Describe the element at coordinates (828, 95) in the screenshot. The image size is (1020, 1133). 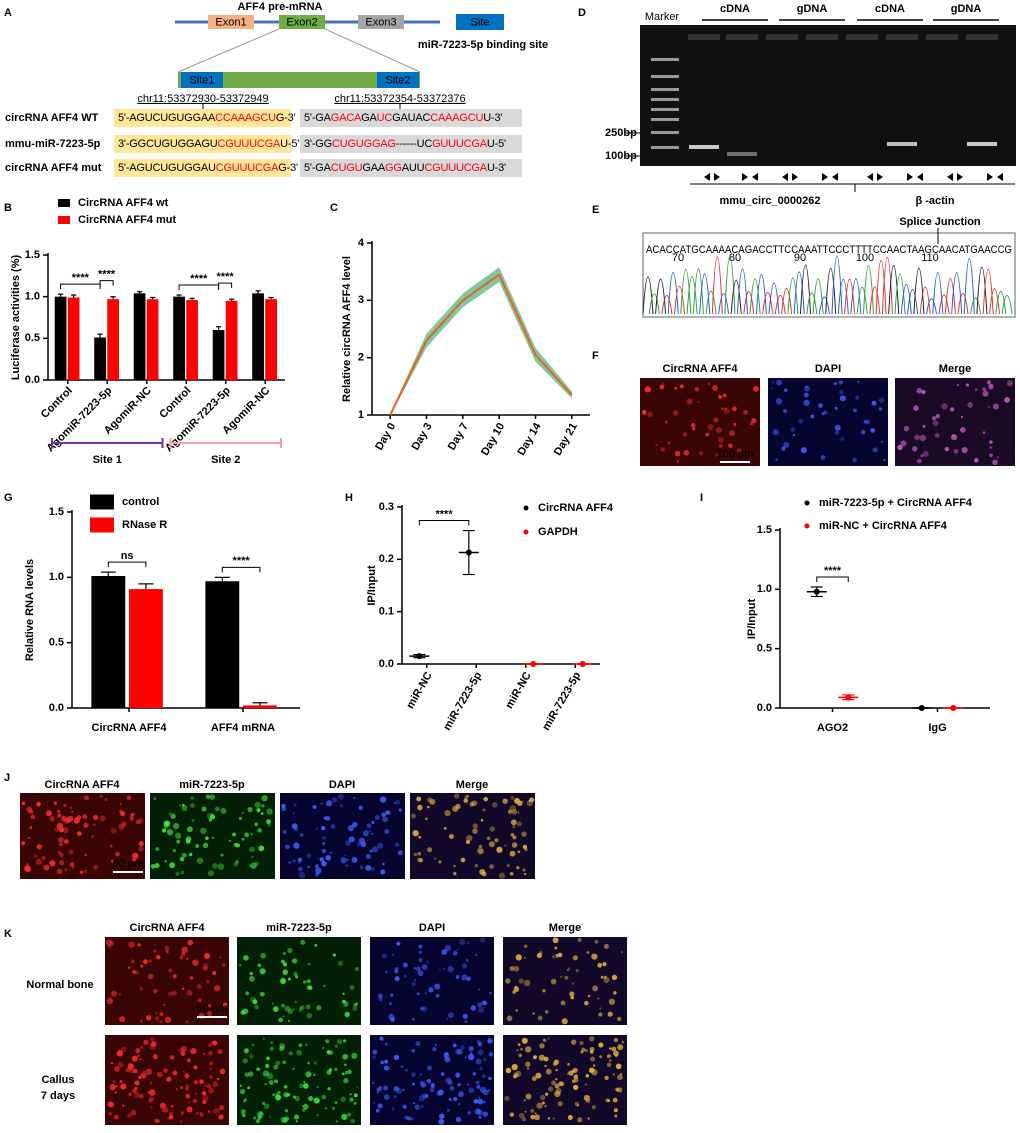
I see `gel-image` at that location.